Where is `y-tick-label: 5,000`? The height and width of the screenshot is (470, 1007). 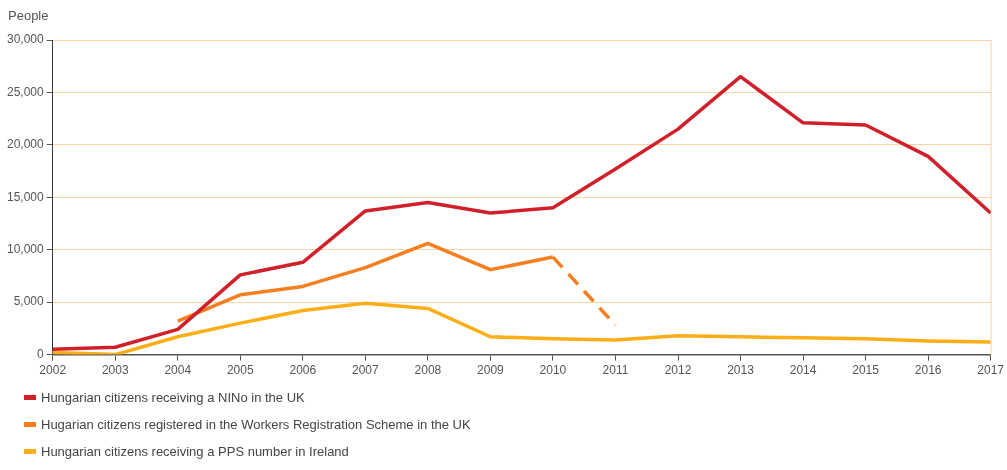 y-tick-label: 5,000 is located at coordinates (29, 301).